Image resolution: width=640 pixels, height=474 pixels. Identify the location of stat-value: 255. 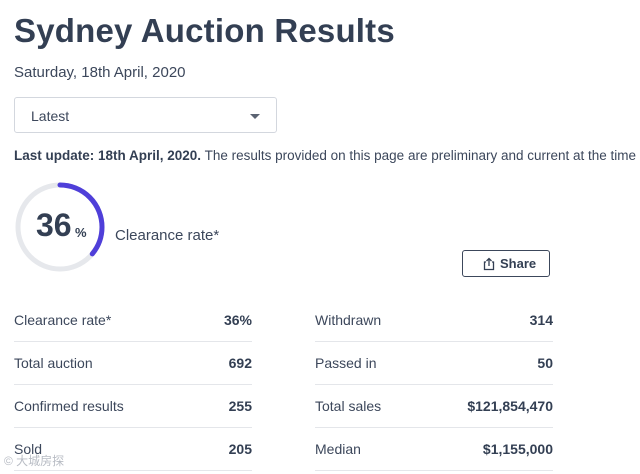
(240, 406).